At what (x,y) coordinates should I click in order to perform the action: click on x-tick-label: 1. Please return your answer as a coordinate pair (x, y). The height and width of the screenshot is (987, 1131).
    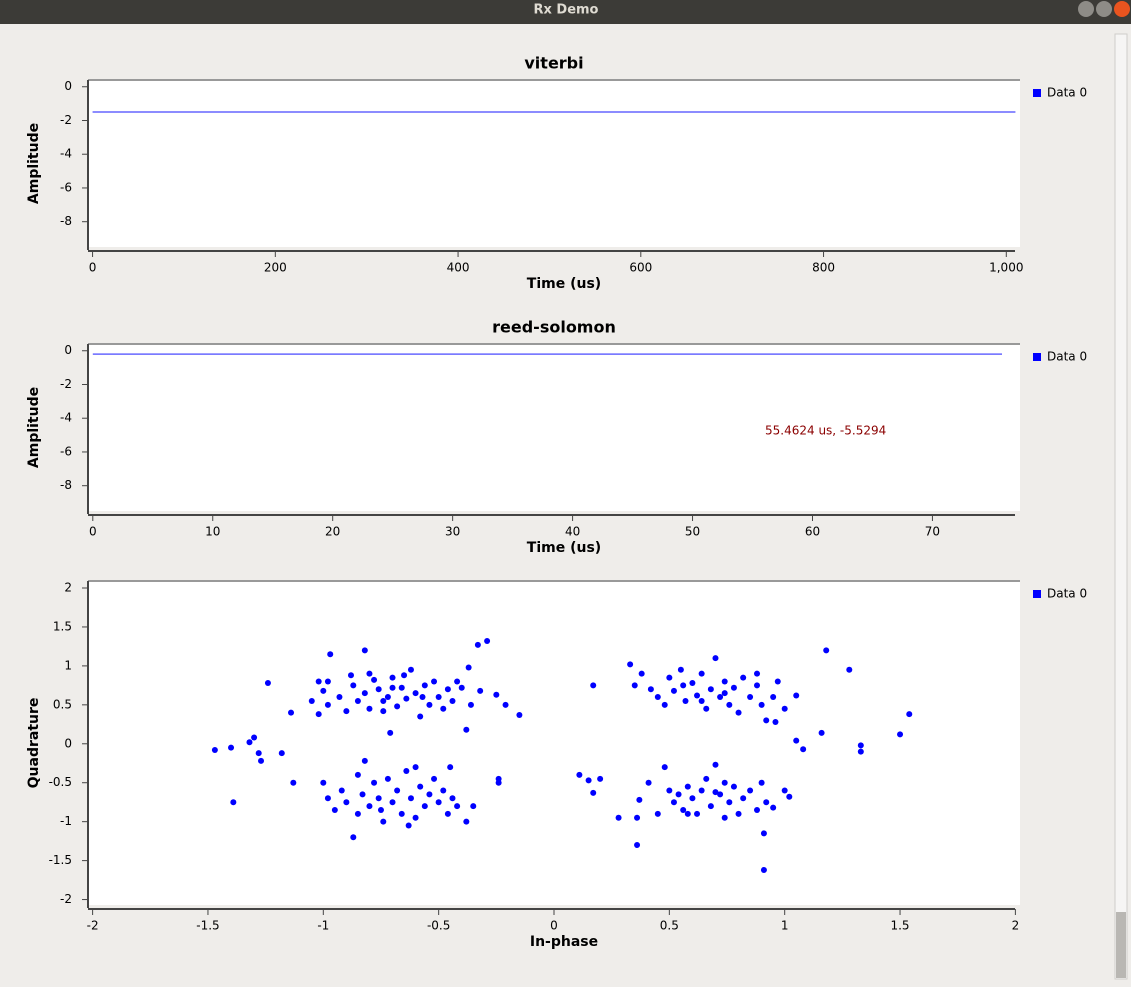
    Looking at the image, I should click on (785, 926).